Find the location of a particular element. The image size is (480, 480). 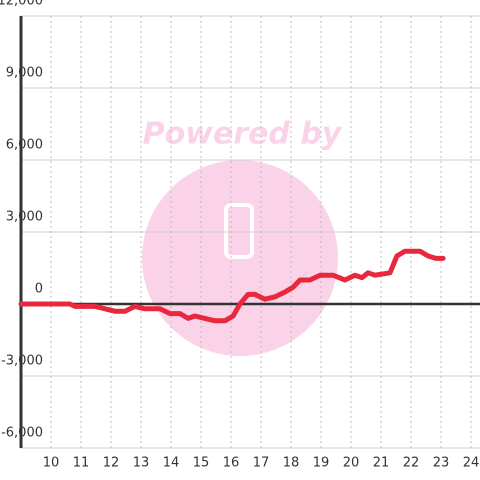

x-tick-label: 11 is located at coordinates (81, 463).